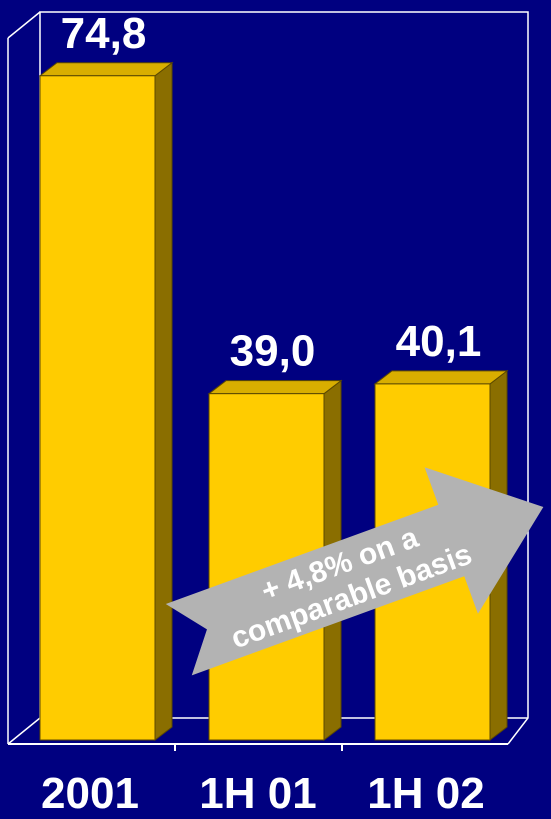 This screenshot has width=551, height=819. What do you see at coordinates (104, 33) in the screenshot?
I see `bar-value-label: 74,8` at bounding box center [104, 33].